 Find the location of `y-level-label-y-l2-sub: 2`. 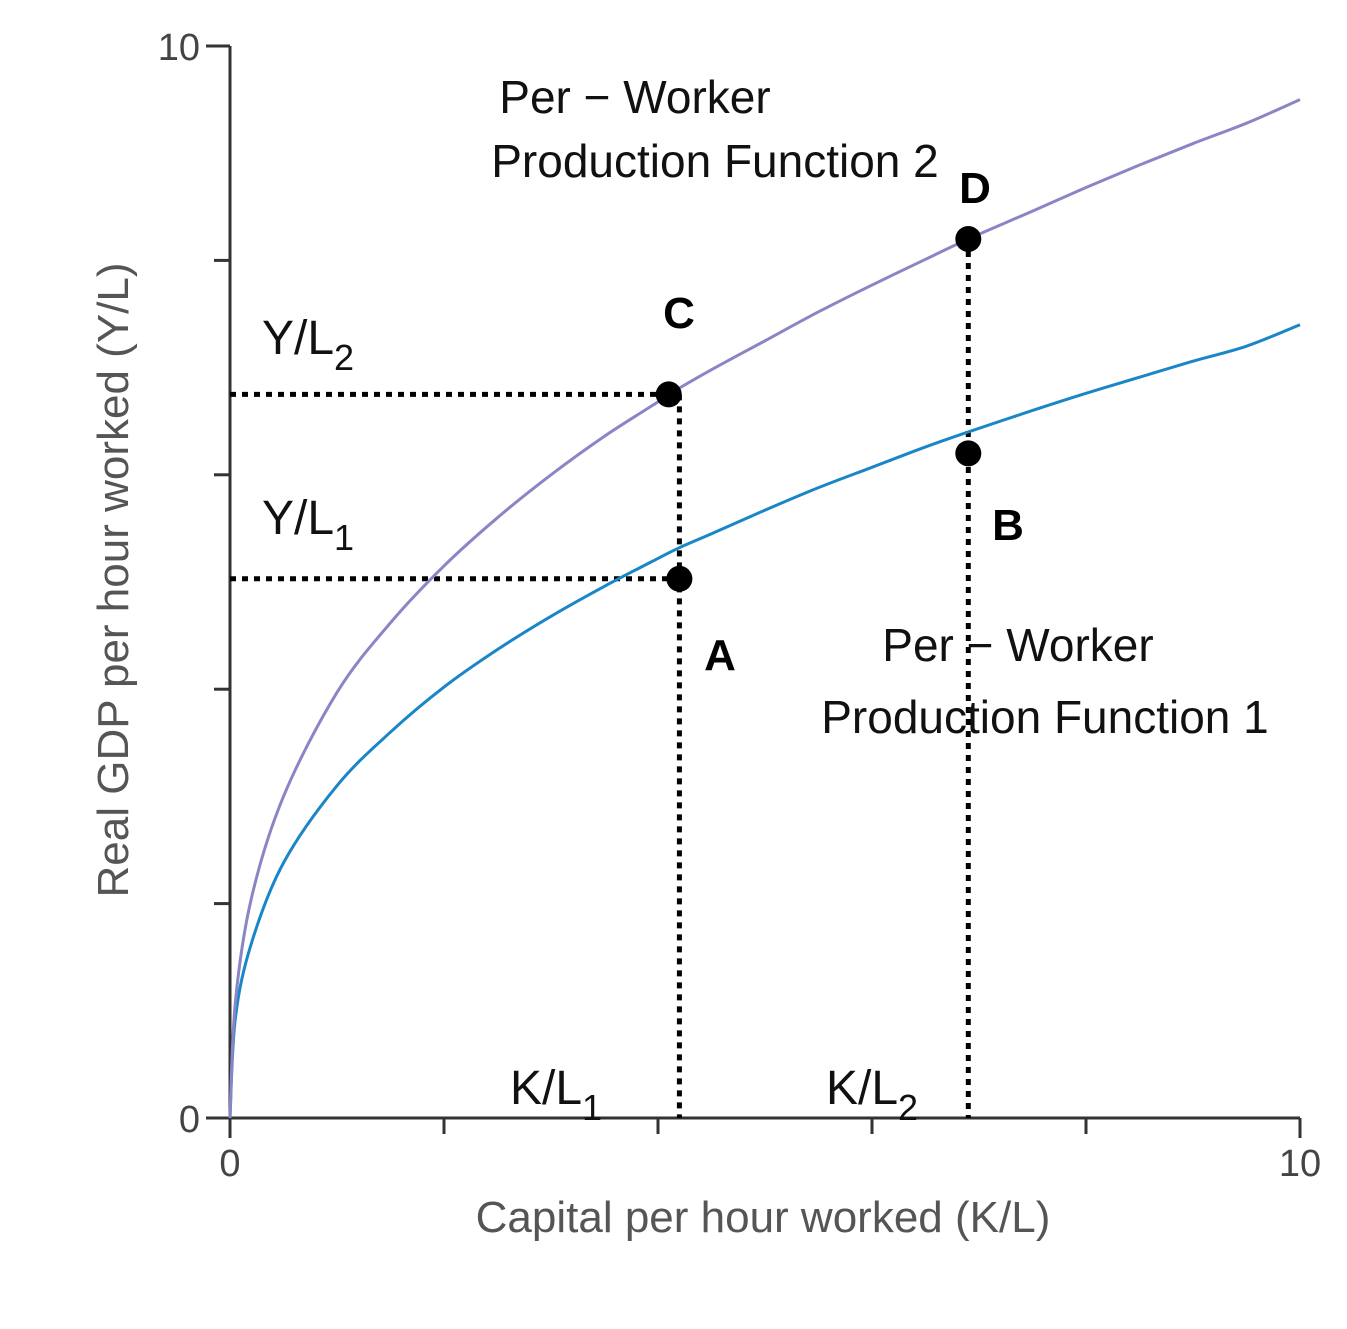

y-level-label-y-l2-sub: 2 is located at coordinates (344, 357).